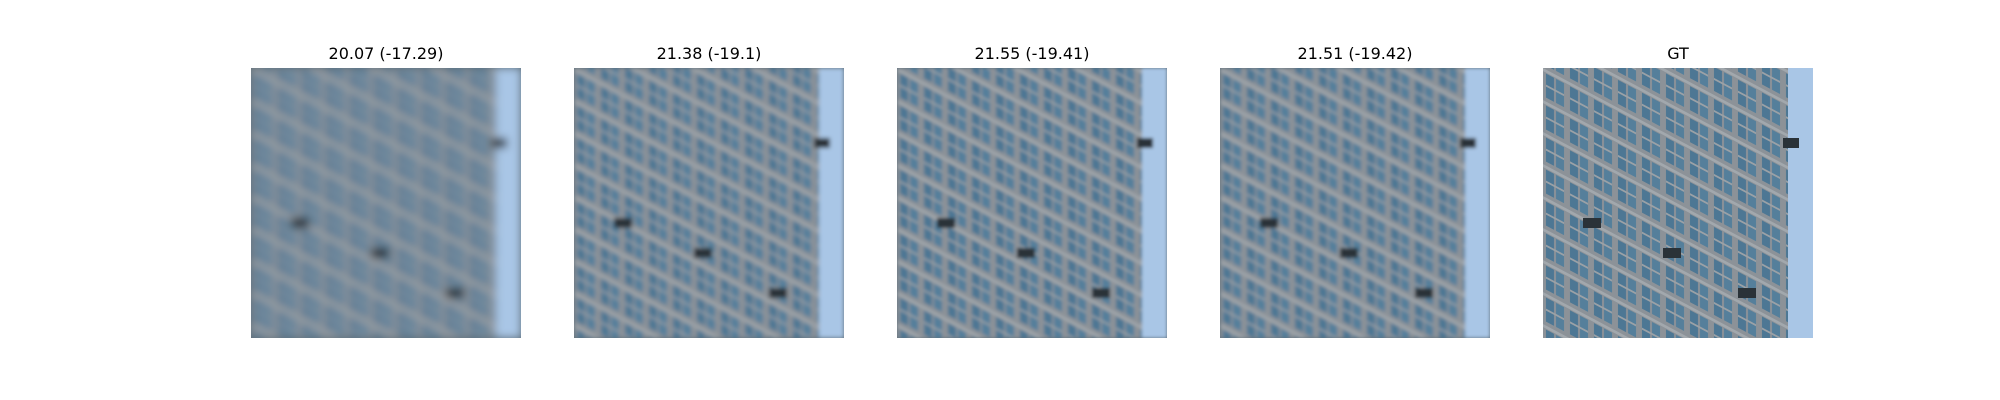 The width and height of the screenshot is (2000, 400). I want to click on panel-title: 21.55 (-19.41), so click(1032, 53).